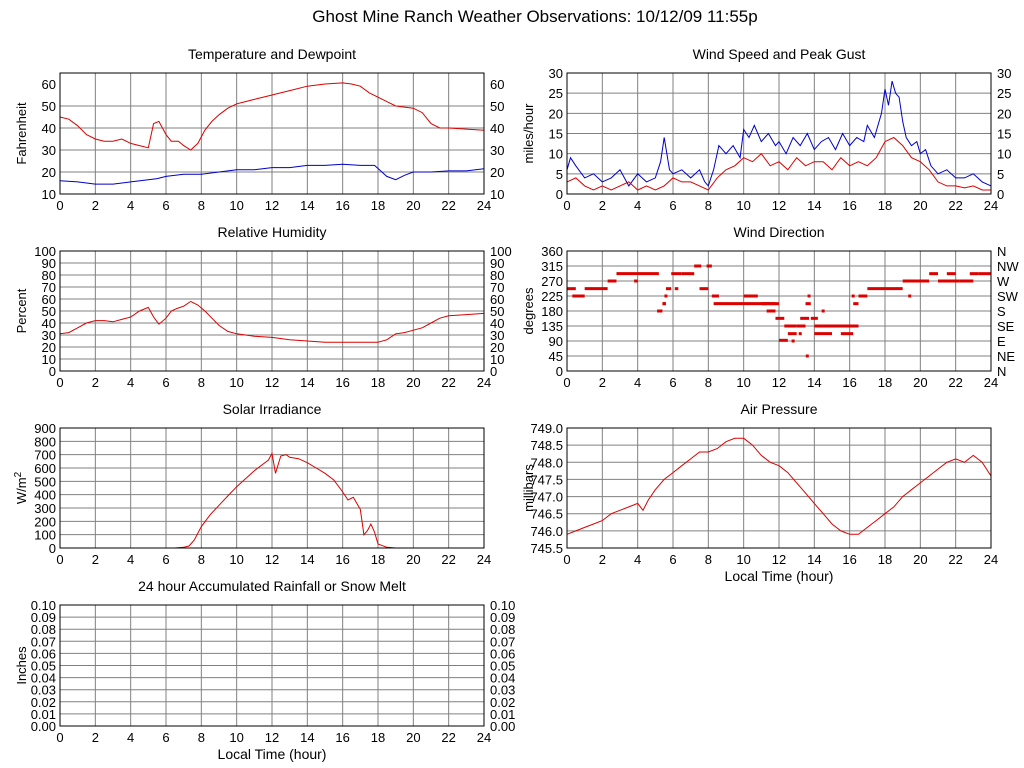 This screenshot has height=768, width=1024. Describe the element at coordinates (1008, 266) in the screenshot. I see `compass-label: NW` at that location.